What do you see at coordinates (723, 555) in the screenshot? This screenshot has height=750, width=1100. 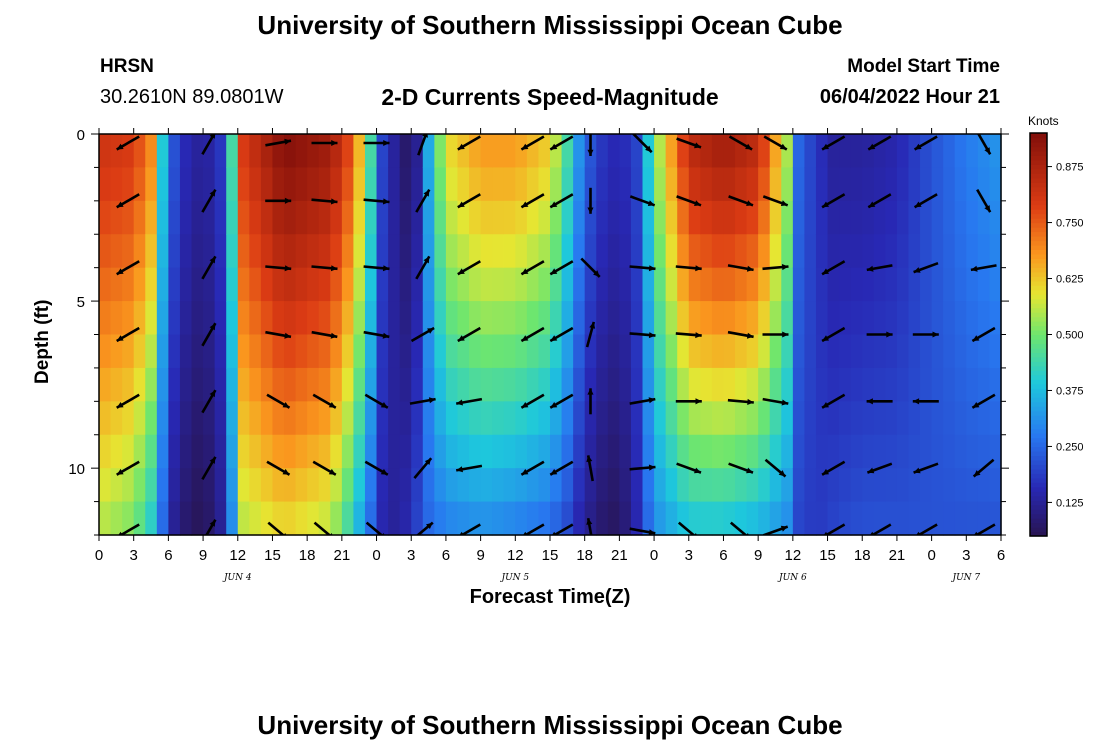 I see `x-tick-label: 6` at bounding box center [723, 555].